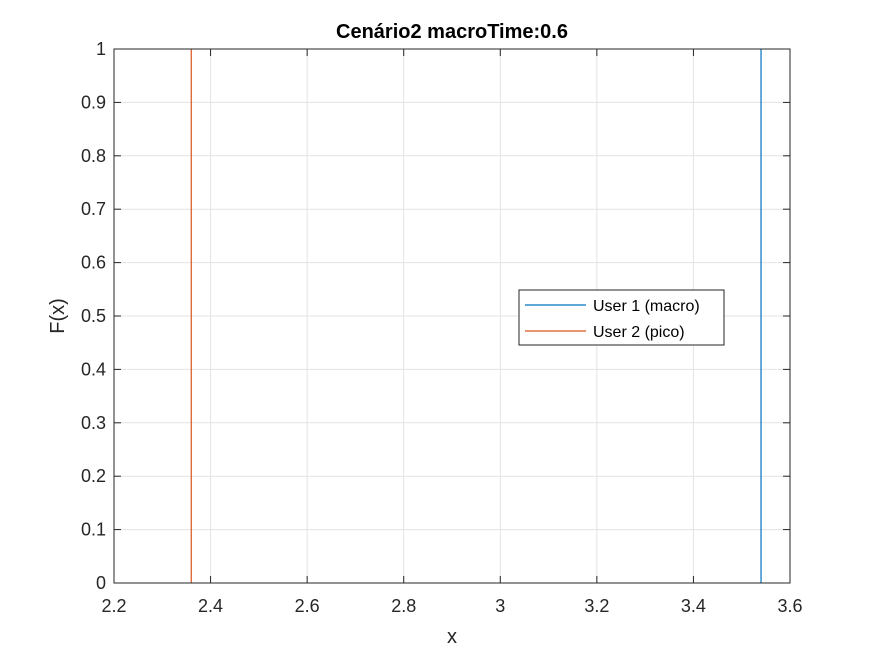  I want to click on legend-label-1: User 1 (macro), so click(646, 306).